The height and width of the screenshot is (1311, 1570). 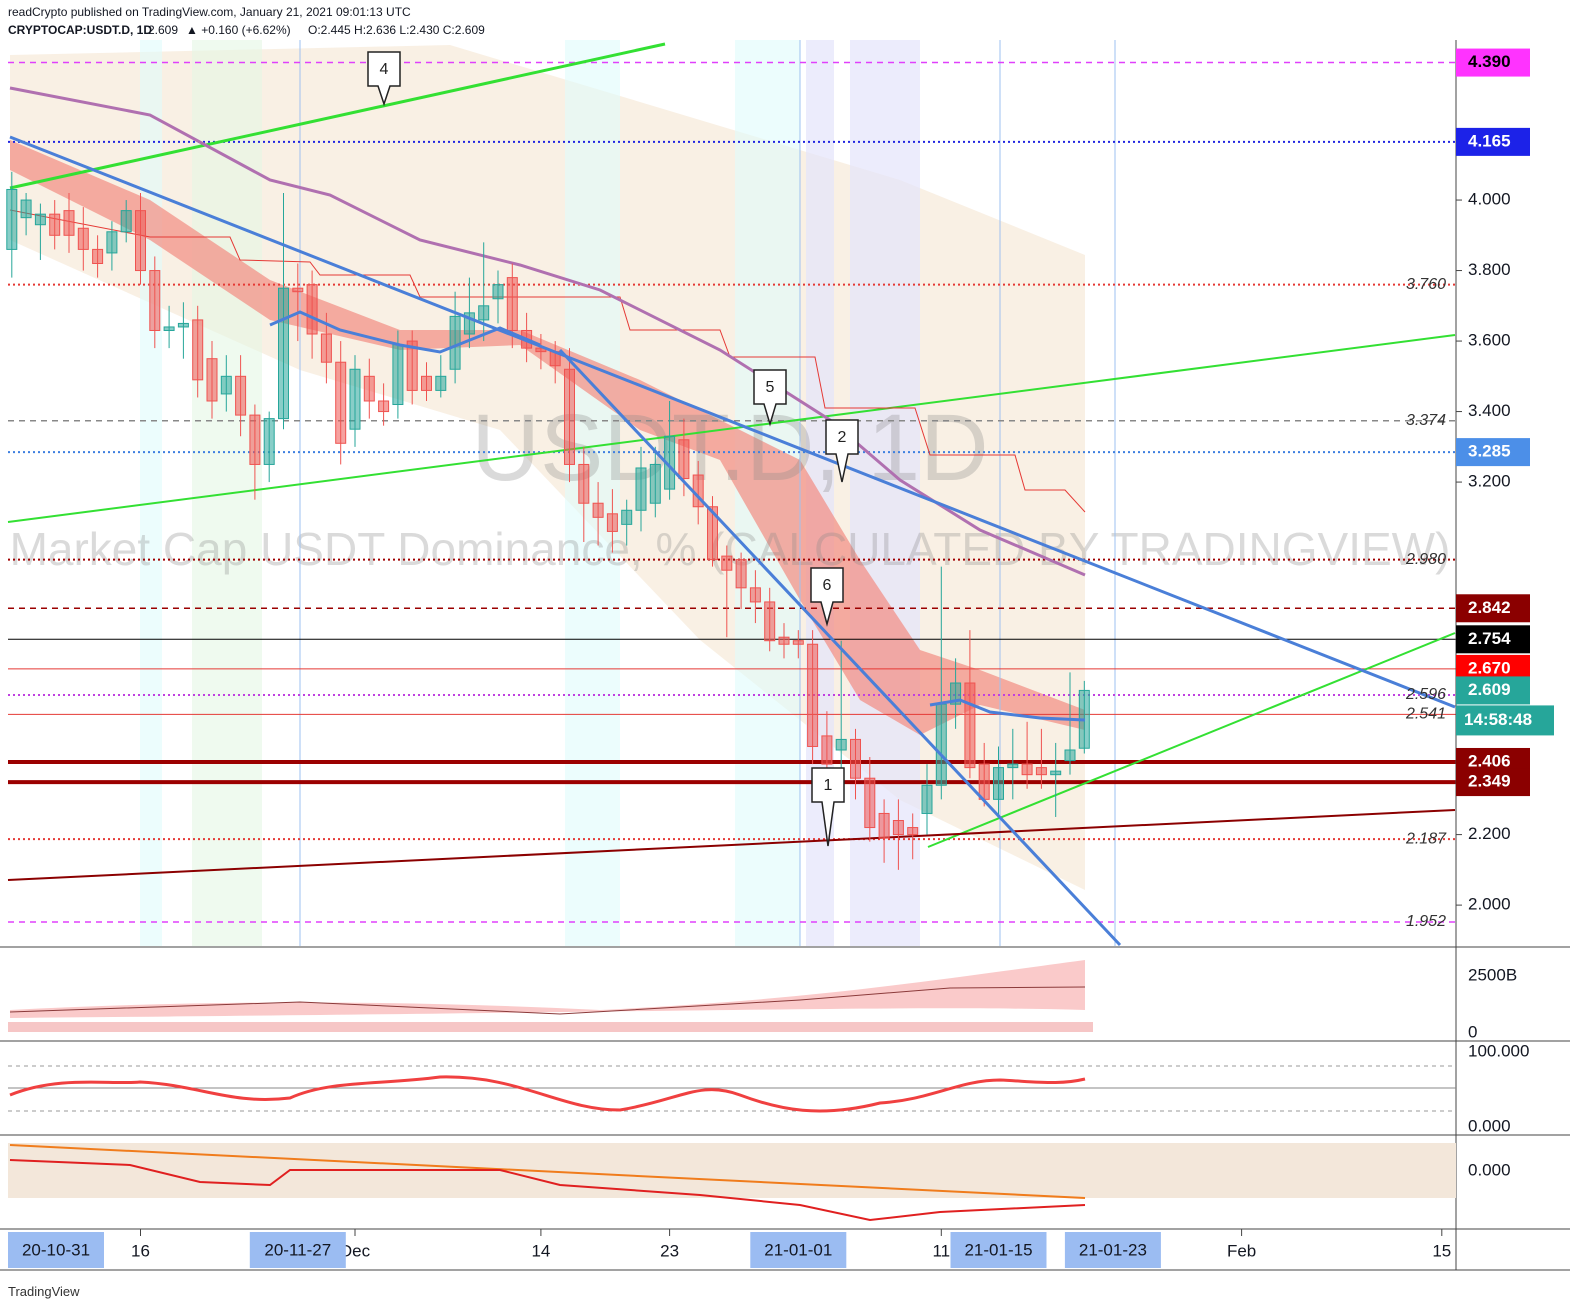 What do you see at coordinates (1425, 694) in the screenshot?
I see `price-line-label: 2.596` at bounding box center [1425, 694].